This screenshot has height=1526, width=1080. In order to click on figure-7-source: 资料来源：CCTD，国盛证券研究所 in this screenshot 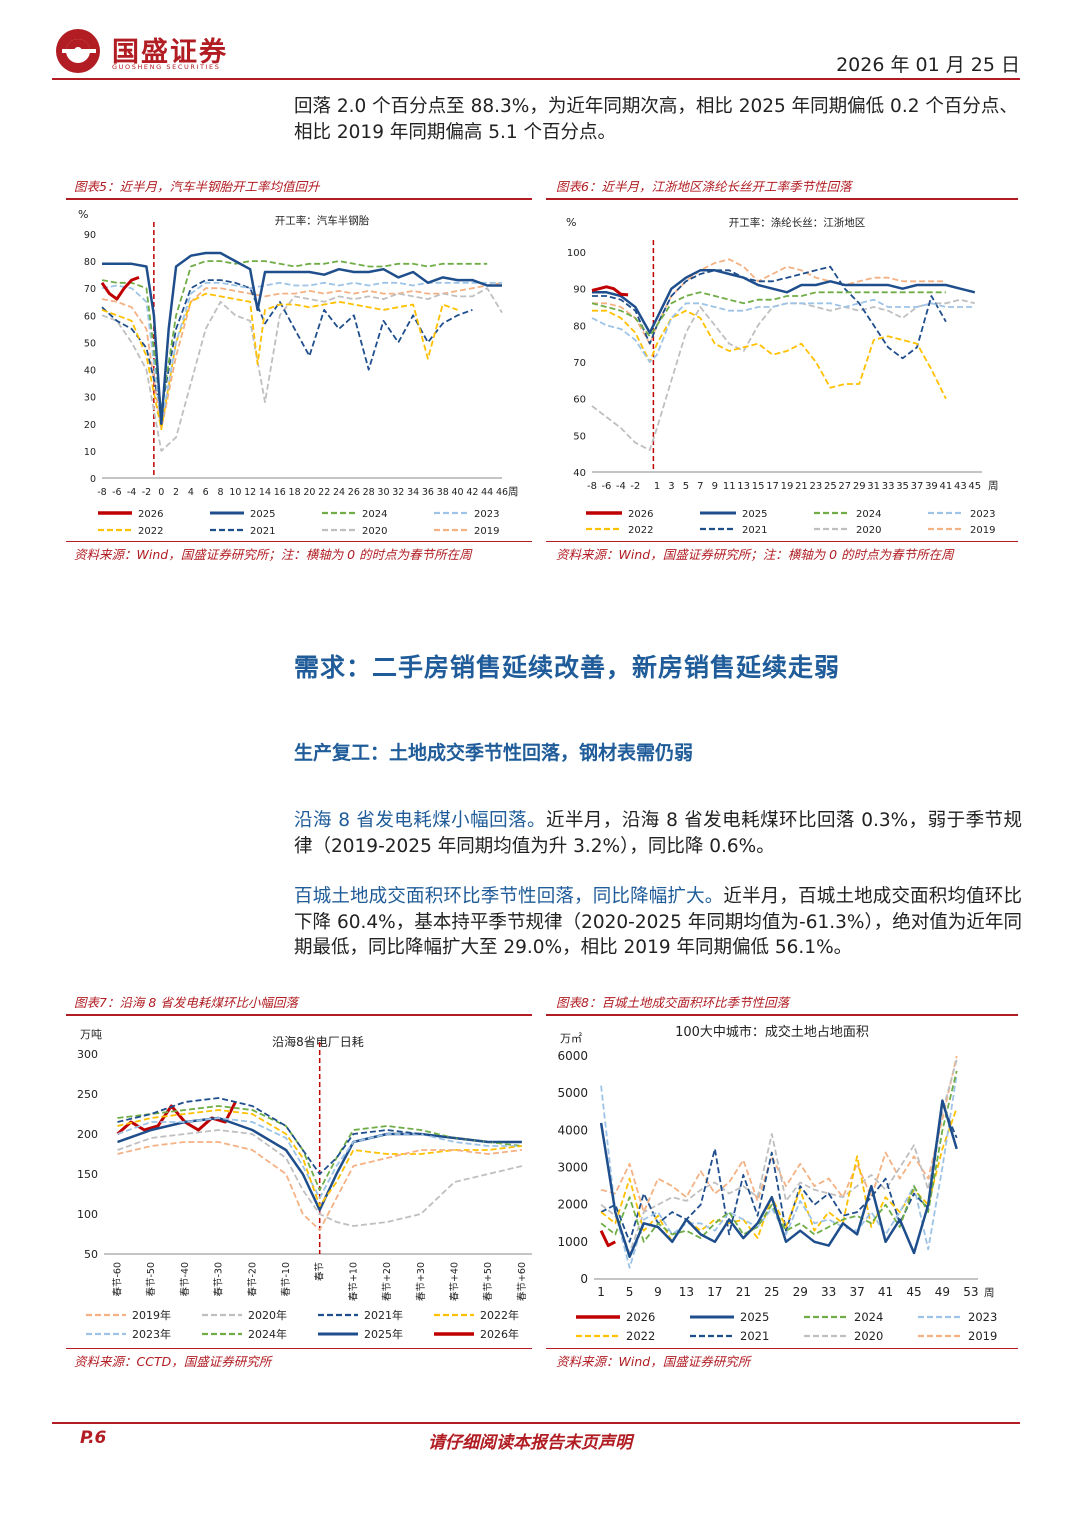, I will do `click(173, 1361)`.